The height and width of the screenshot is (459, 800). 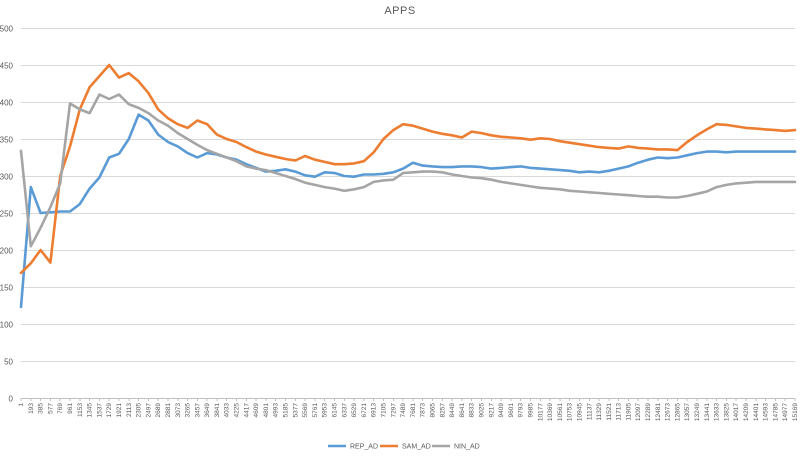 What do you see at coordinates (399, 11) in the screenshot?
I see `chart-title: APPS` at bounding box center [399, 11].